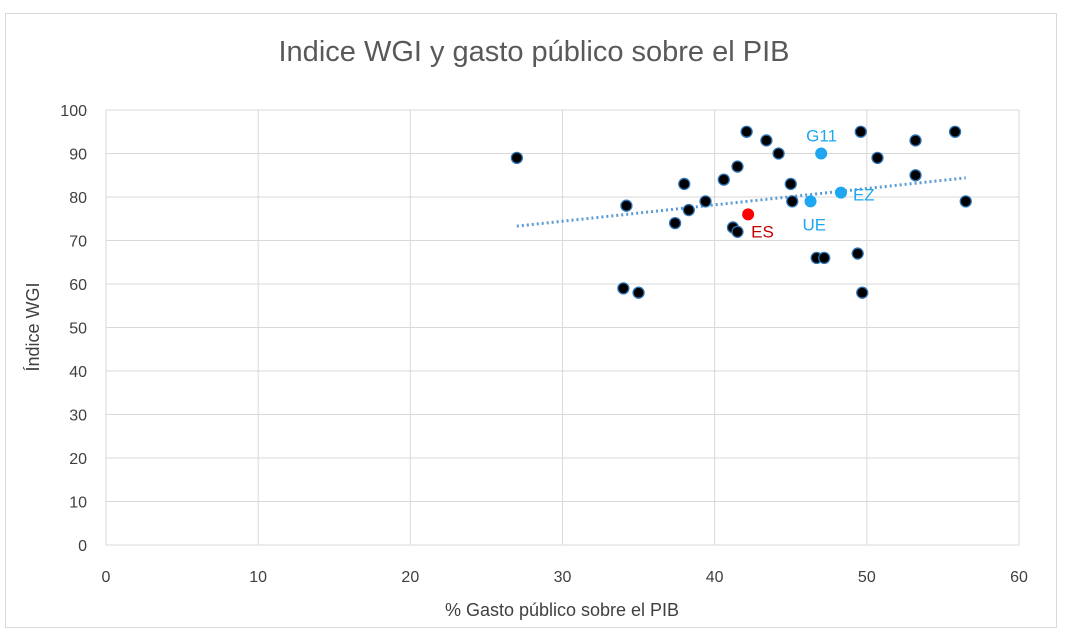  I want to click on ez-point, so click(840, 192).